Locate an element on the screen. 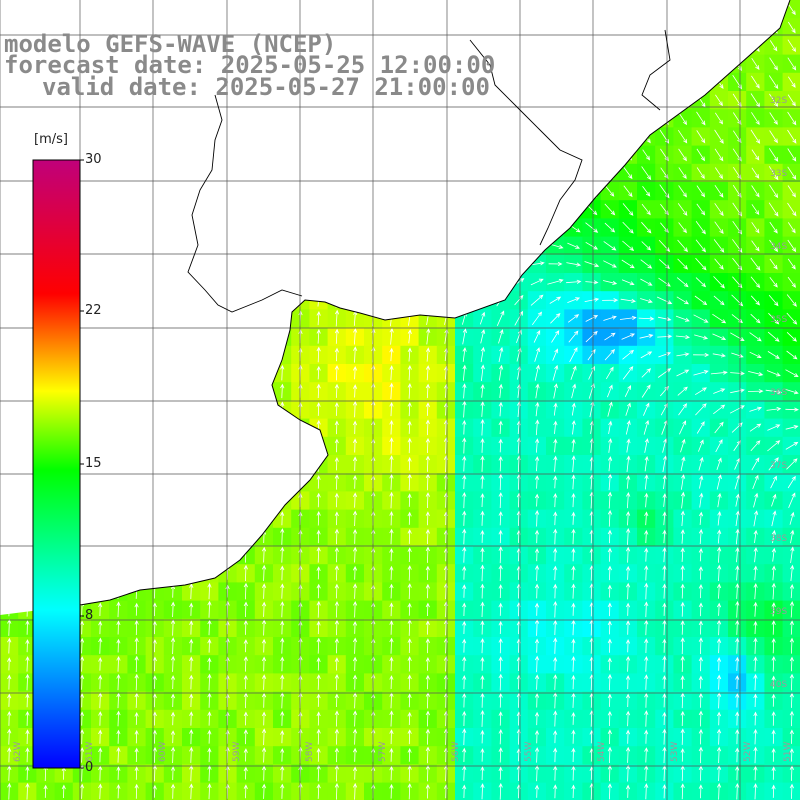 Image resolution: width=800 pixels, height=800 pixels. lat-label: 39S is located at coordinates (778, 612).